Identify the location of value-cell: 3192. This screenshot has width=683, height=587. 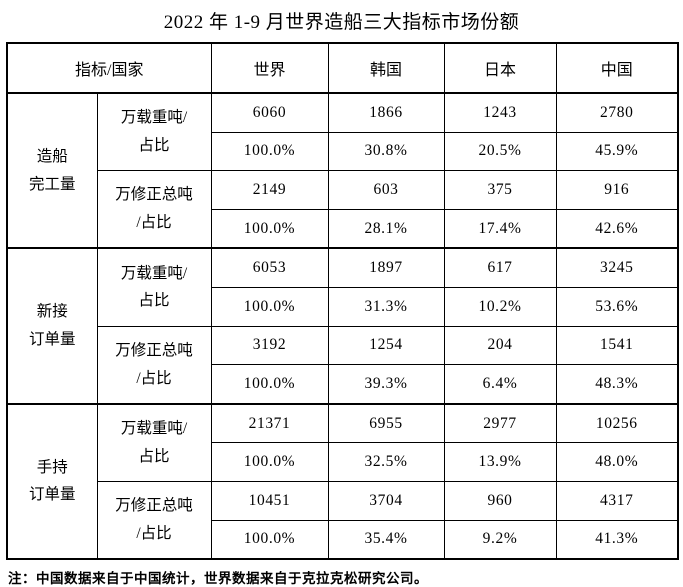
(269, 345).